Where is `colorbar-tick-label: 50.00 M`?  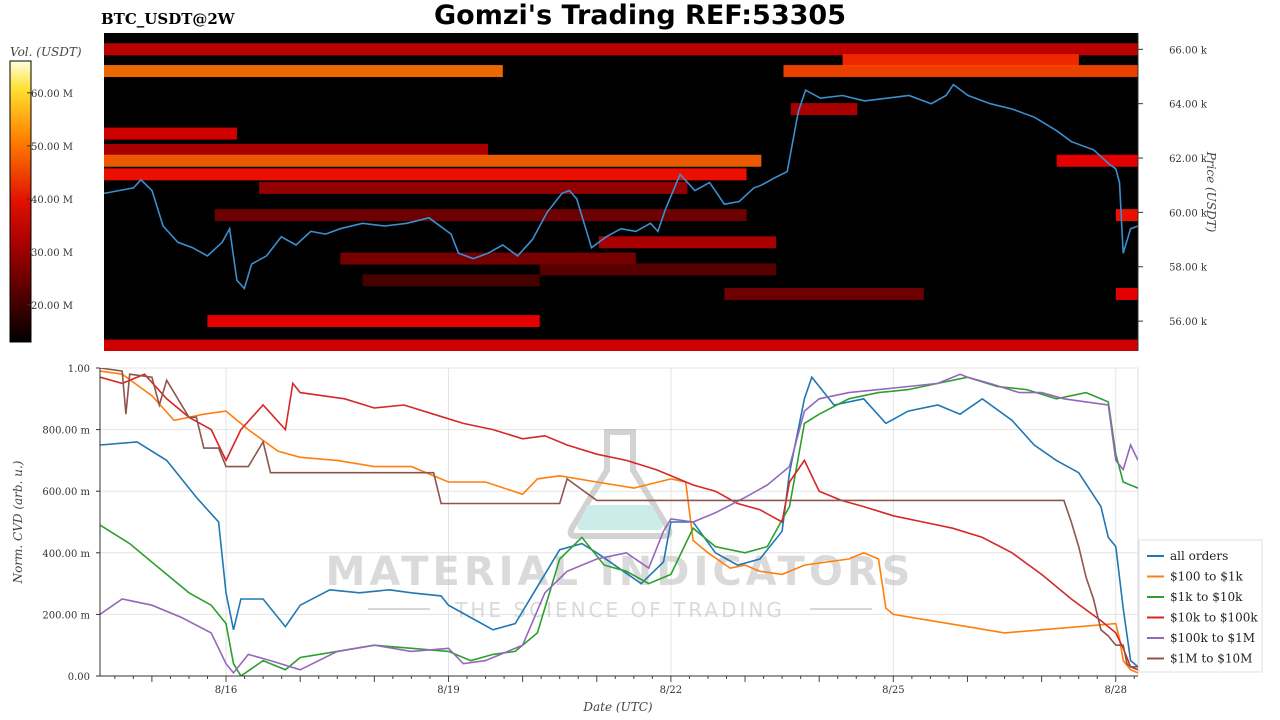 colorbar-tick-label: 50.00 M is located at coordinates (52, 147).